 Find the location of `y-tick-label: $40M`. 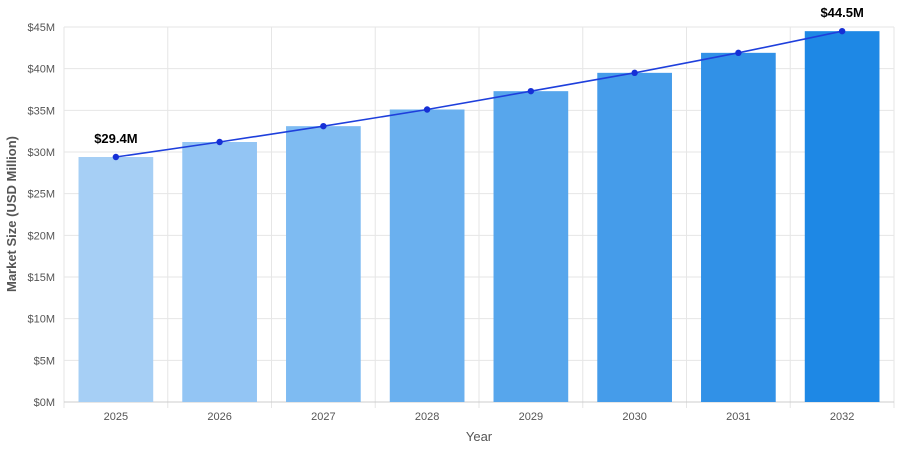

y-tick-label: $40M is located at coordinates (41, 70).